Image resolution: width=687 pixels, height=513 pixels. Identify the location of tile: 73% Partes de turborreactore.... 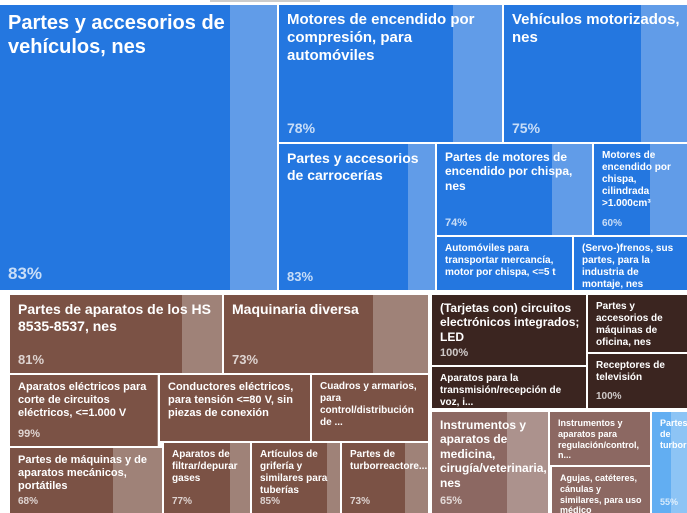
(385, 478).